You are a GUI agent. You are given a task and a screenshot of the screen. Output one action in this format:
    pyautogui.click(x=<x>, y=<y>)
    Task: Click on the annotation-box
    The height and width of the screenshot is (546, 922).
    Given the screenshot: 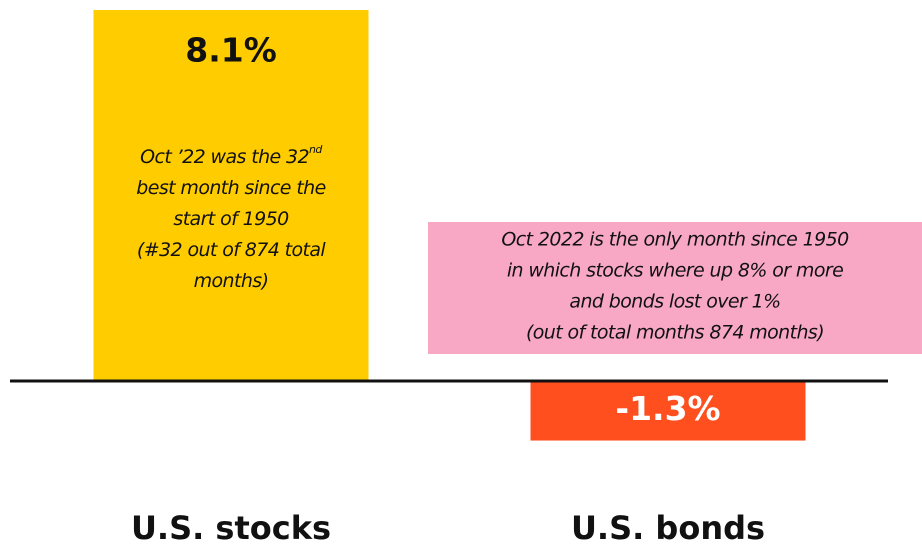 What is the action you would take?
    pyautogui.click(x=675, y=288)
    